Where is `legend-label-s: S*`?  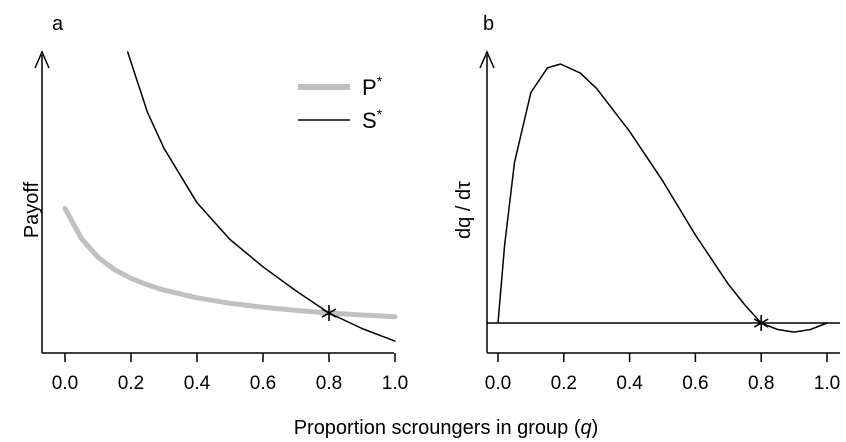 legend-label-s: S* is located at coordinates (372, 119).